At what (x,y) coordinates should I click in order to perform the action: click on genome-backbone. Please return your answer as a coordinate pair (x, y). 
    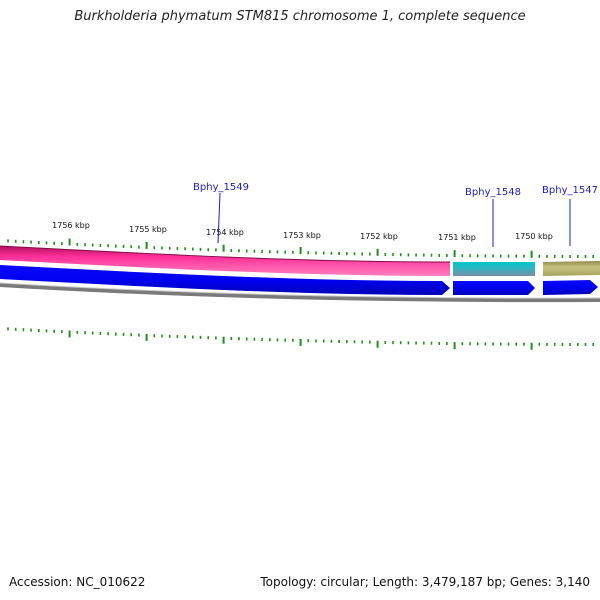
    Looking at the image, I should click on (300, 293).